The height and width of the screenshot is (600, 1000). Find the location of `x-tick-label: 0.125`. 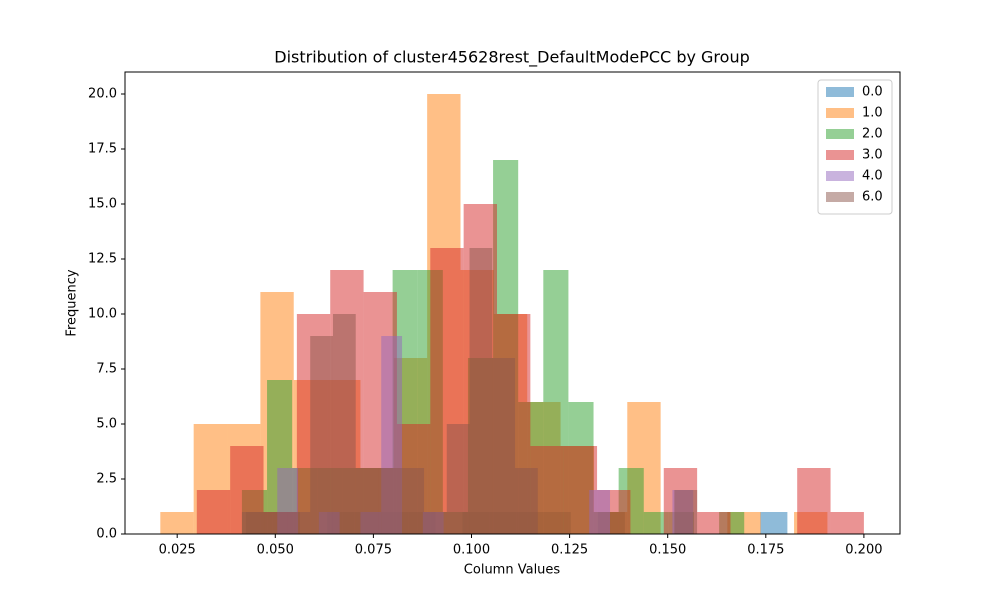

x-tick-label: 0.125 is located at coordinates (569, 550).